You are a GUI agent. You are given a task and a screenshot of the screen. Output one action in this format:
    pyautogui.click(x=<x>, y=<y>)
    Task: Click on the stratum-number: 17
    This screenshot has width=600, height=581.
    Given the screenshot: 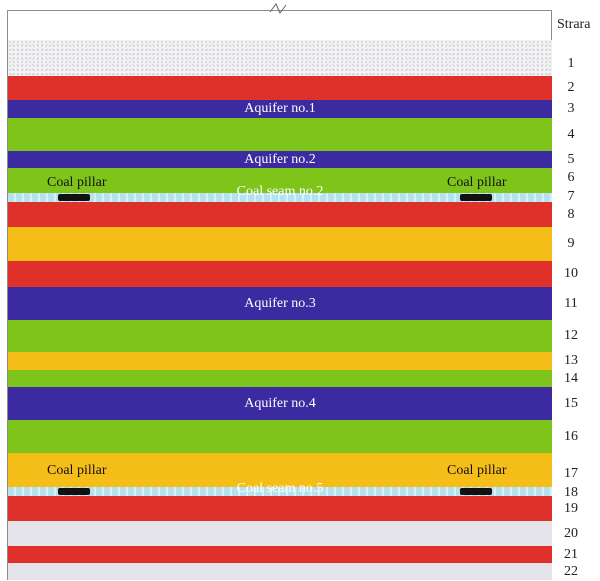 What is the action you would take?
    pyautogui.click(x=571, y=473)
    